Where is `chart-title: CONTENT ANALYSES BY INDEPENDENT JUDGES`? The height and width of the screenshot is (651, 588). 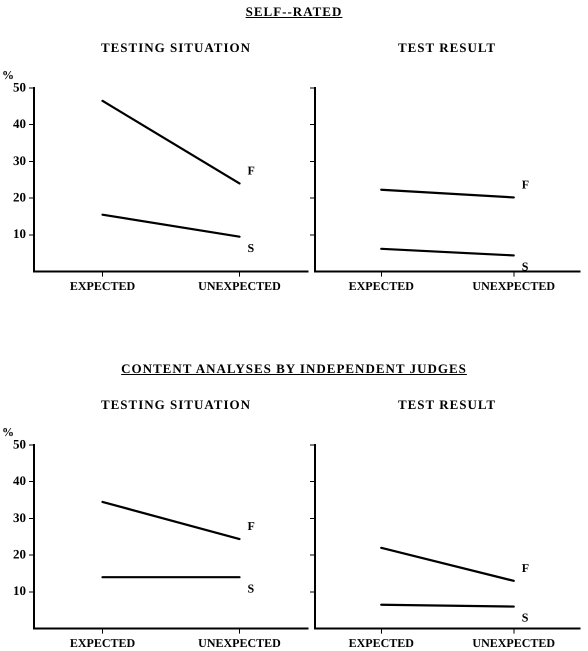 chart-title: CONTENT ANALYSES BY INDEPENDENT JUDGES is located at coordinates (294, 369).